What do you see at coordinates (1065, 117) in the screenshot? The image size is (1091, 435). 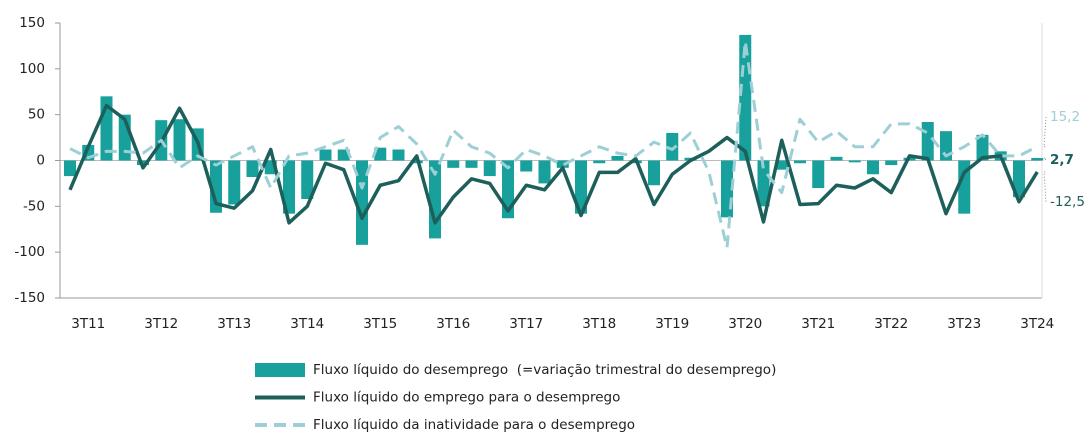 I see `end-label: 15,2` at bounding box center [1065, 117].